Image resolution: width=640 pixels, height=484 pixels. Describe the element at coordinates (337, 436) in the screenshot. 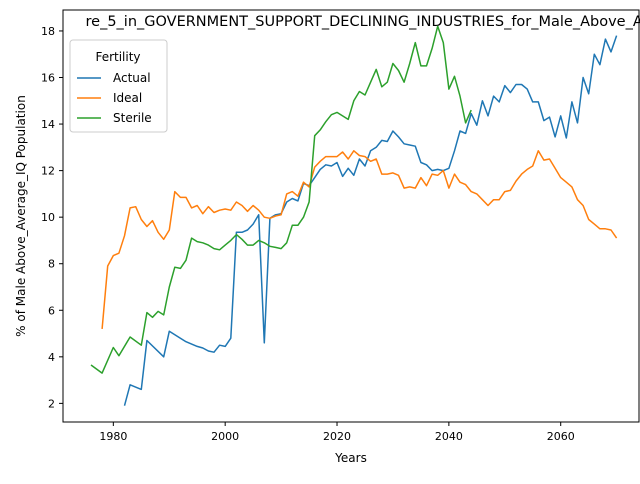

I see `x-tick-label: 2020` at that location.